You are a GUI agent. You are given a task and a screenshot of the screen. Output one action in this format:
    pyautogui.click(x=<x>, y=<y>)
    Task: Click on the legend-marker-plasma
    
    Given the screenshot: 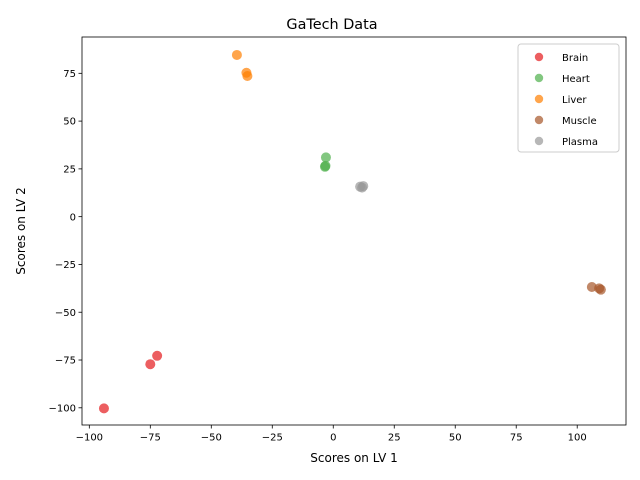 What is the action you would take?
    pyautogui.click(x=539, y=141)
    